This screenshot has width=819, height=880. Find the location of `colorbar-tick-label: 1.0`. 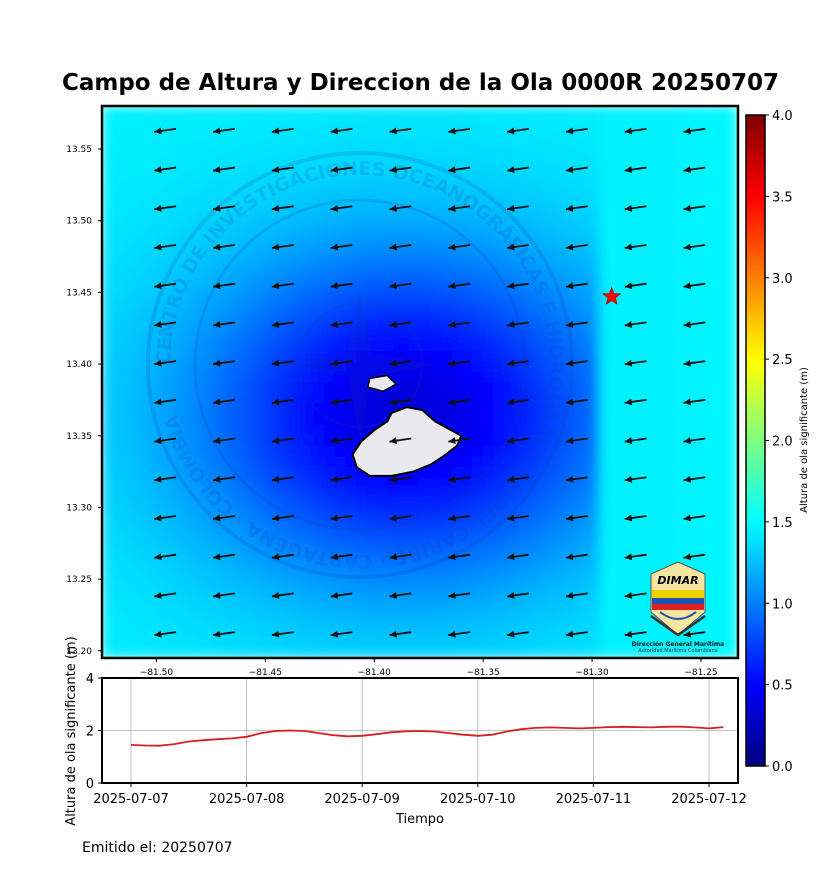

colorbar-tick-label: 1.0 is located at coordinates (782, 604).